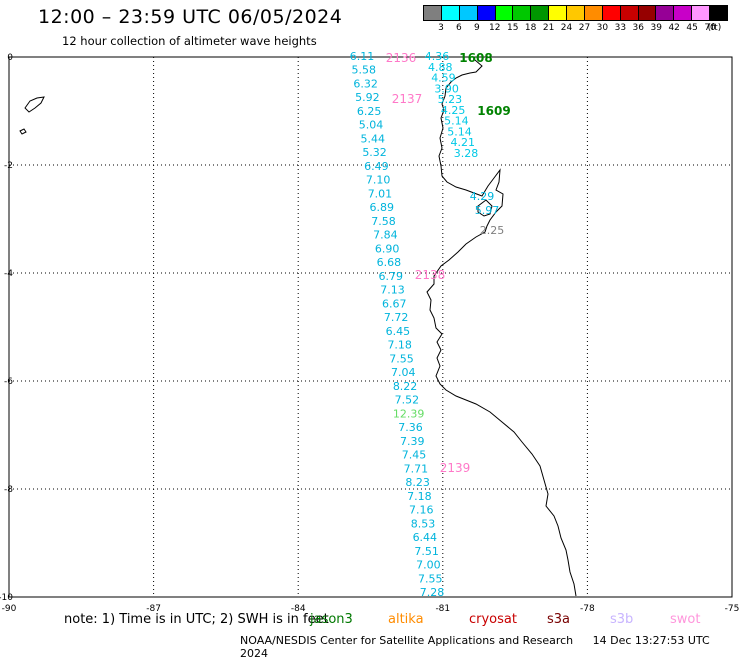  I want to click on wave-height-value: 7.58, so click(383, 221).